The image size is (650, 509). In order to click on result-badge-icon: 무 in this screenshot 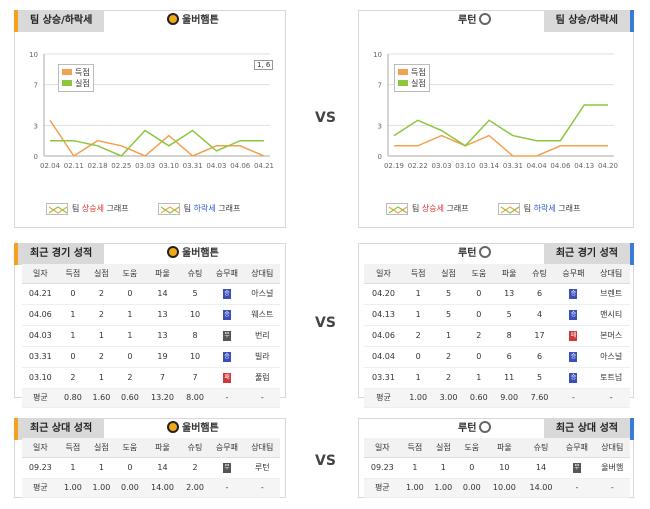, I will do `click(226, 468)`.